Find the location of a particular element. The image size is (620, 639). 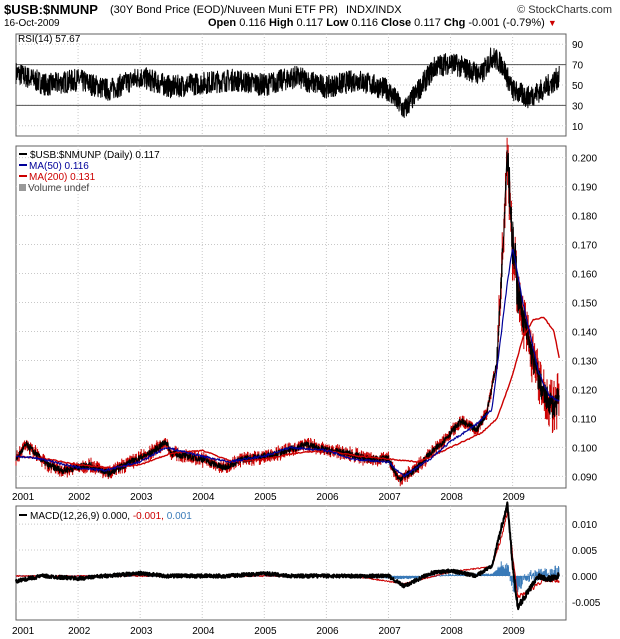

price-y-tick-label: 0.150 is located at coordinates (584, 304).